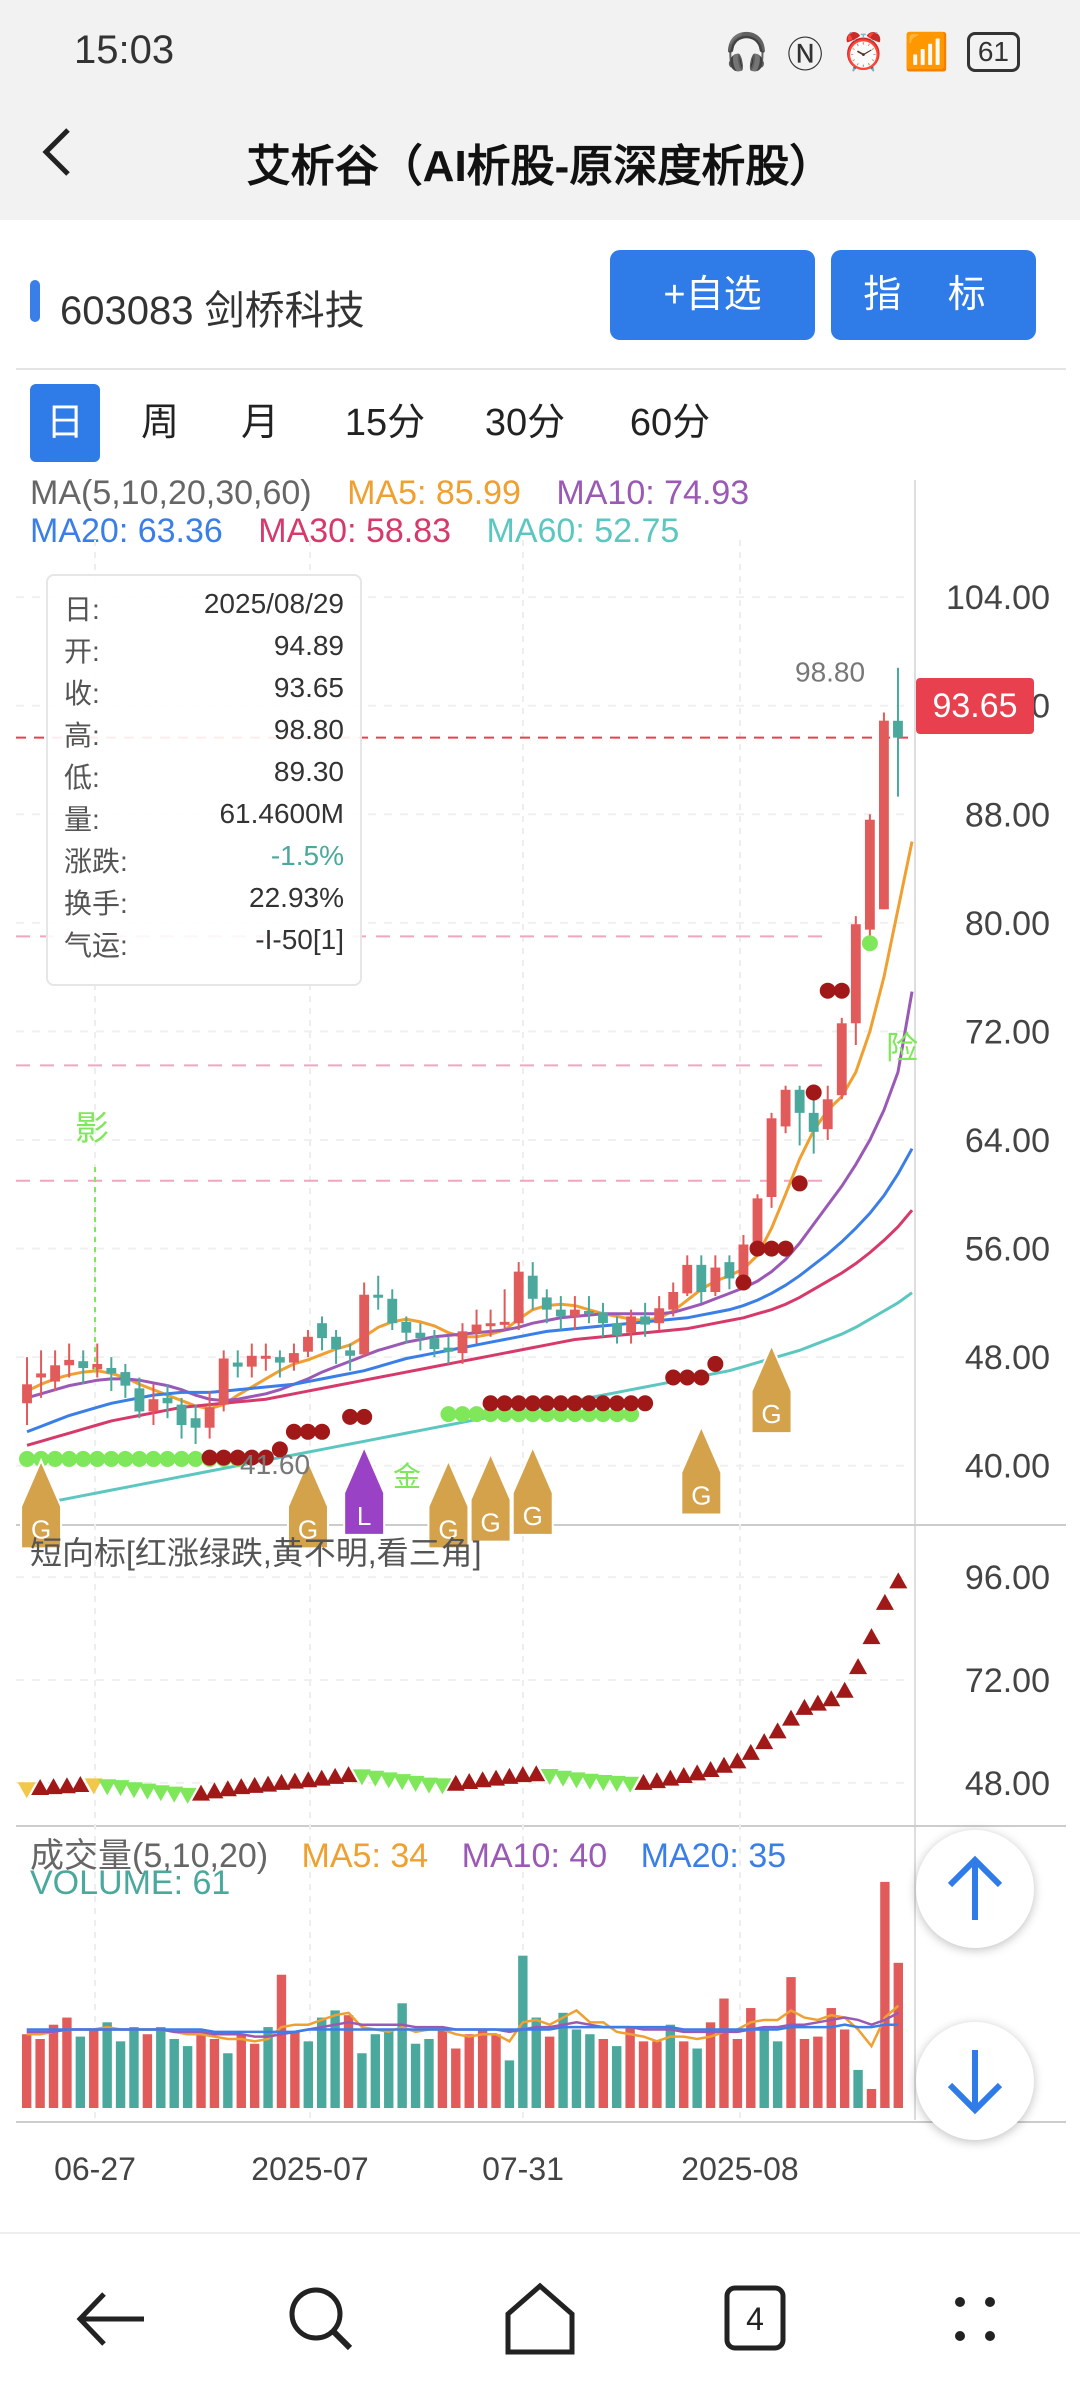 The width and height of the screenshot is (1080, 2402). What do you see at coordinates (1007, 1032) in the screenshot?
I see `price-tick-label: 72.00` at bounding box center [1007, 1032].